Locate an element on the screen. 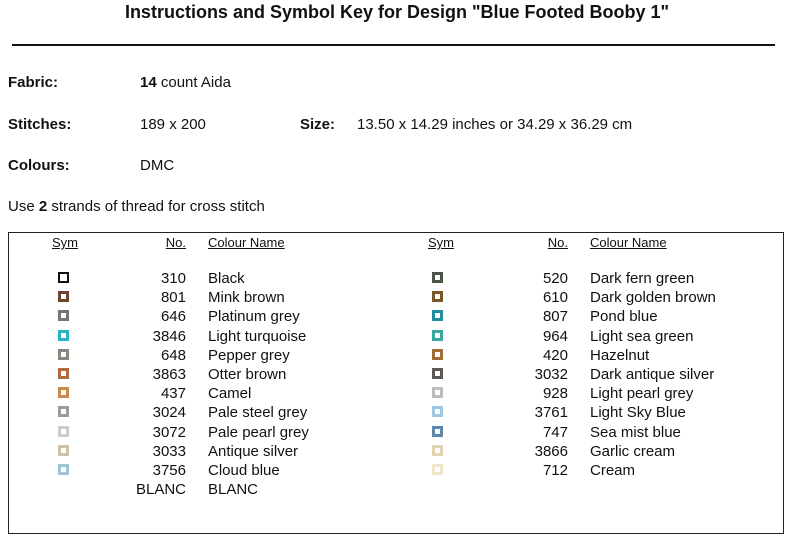 This screenshot has height=534, width=794. colour-number: 310 is located at coordinates (173, 278).